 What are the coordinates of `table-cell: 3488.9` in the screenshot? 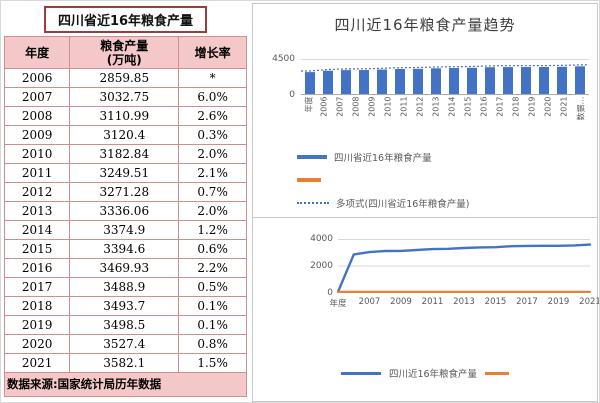 It's located at (124, 287).